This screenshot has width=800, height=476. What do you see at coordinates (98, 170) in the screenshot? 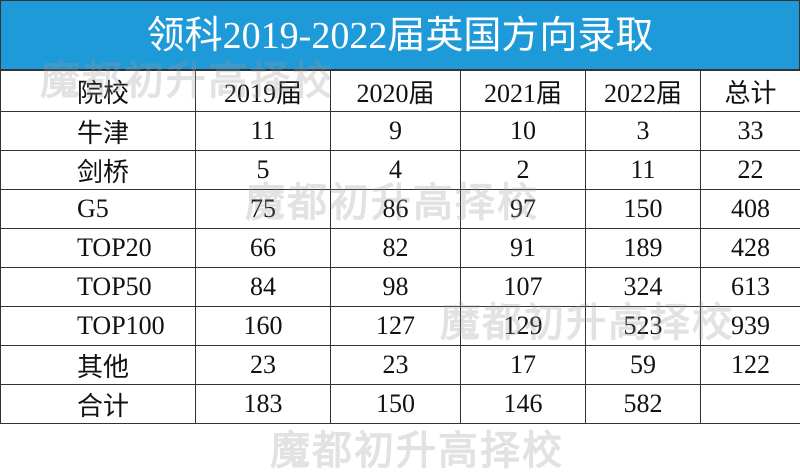
I see `table-cell: 剑桥` at bounding box center [98, 170].